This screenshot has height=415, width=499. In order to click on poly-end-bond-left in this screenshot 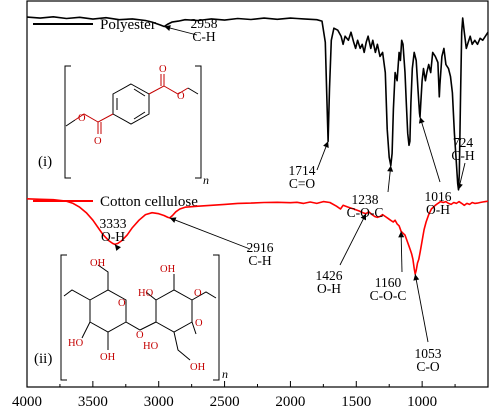, I will do `click(70, 123)`.